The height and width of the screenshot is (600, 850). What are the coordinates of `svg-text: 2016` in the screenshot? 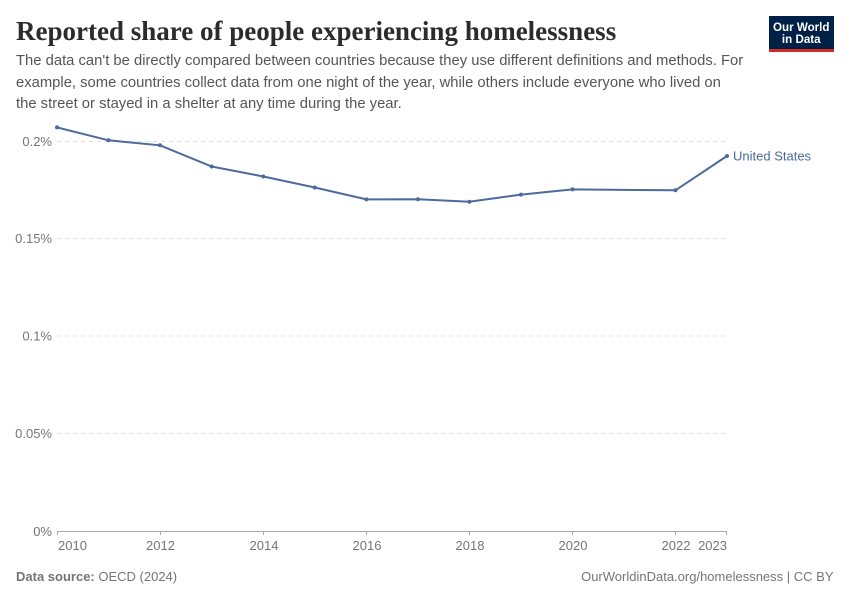 It's located at (367, 545).